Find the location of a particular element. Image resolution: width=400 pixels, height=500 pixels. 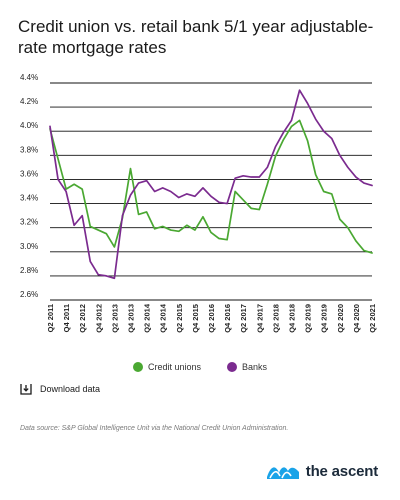

y-tick-label: 3.4% is located at coordinates (29, 198).